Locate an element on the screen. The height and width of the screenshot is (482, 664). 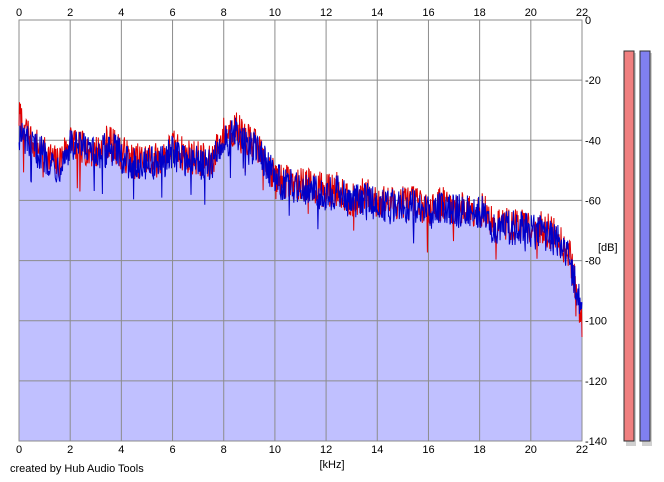
x-tick-label-top: 0 is located at coordinates (19, 13).